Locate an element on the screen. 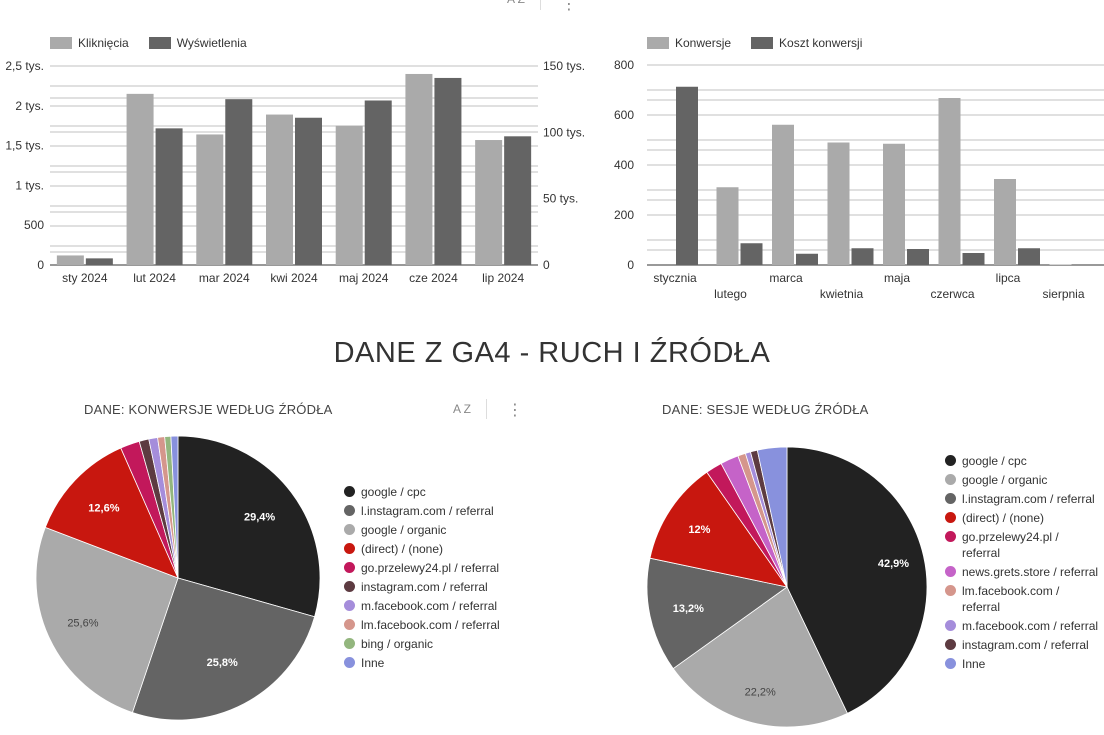 The width and height of the screenshot is (1104, 735). legend-label: news.grets.store / referral is located at coordinates (1030, 572).